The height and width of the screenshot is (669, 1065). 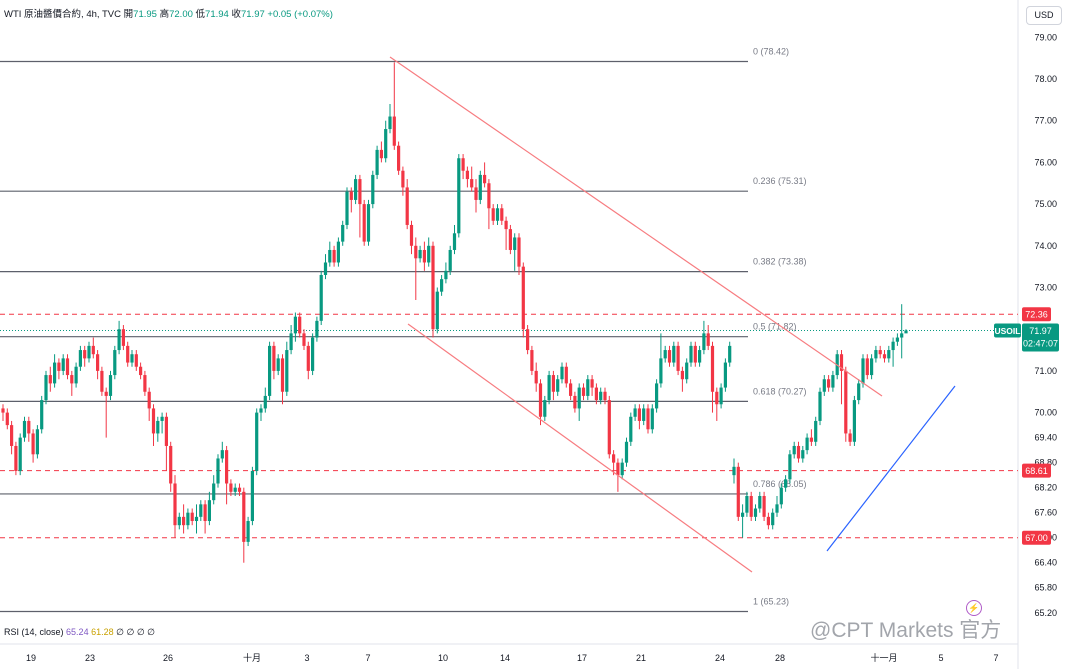 What do you see at coordinates (79, 632) in the screenshot?
I see `rsi-legend: RSI (14, close) 65.24 61.28 ∅ ∅ ∅ ∅` at bounding box center [79, 632].